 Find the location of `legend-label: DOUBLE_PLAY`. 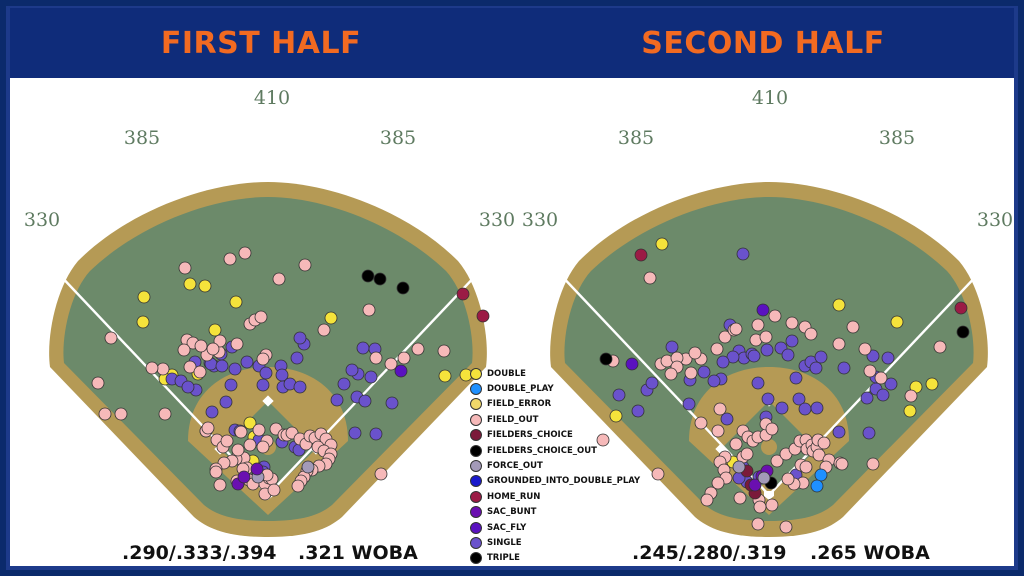

legend-label: DOUBLE_PLAY is located at coordinates (520, 389).